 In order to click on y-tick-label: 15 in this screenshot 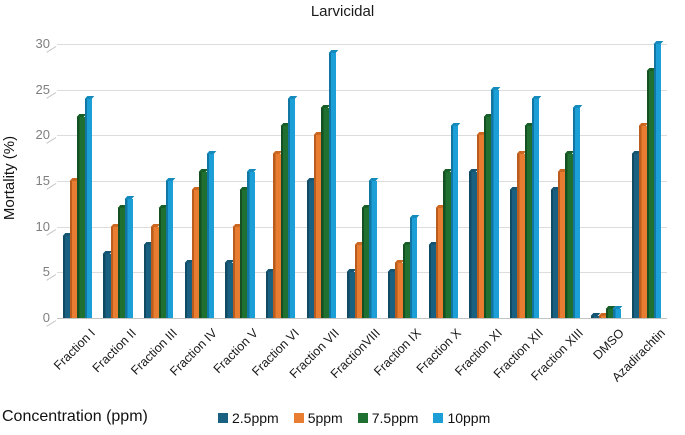, I will do `click(42, 180)`.